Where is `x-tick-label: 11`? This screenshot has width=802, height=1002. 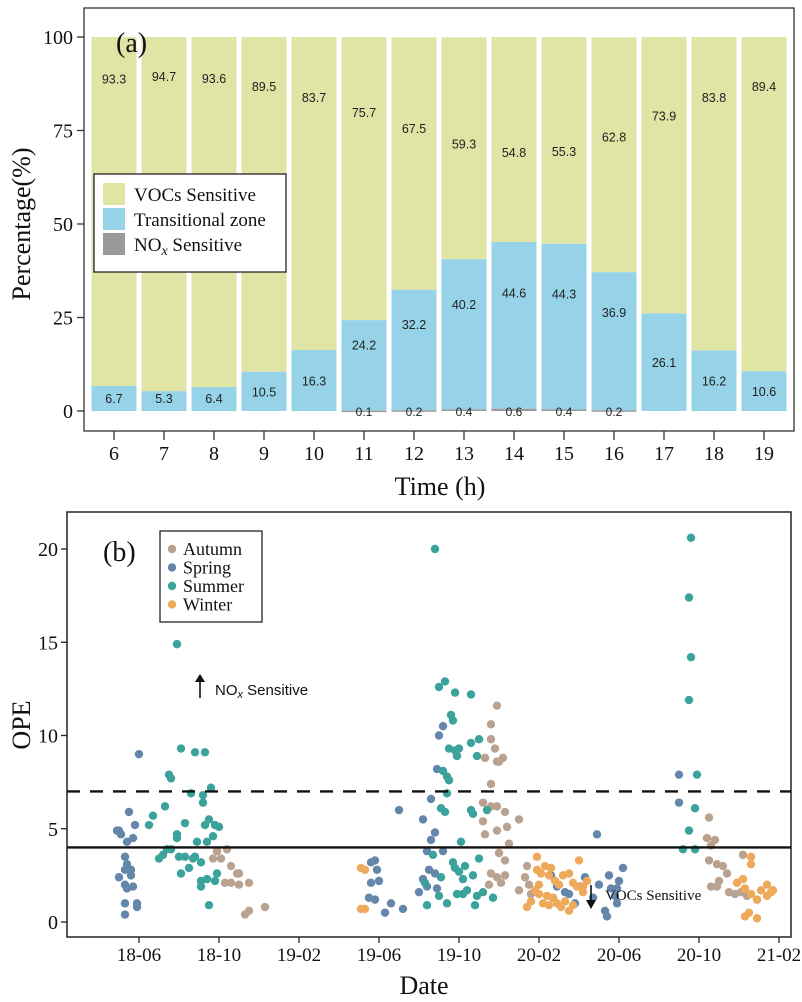
x-tick-label: 11 is located at coordinates (363, 454).